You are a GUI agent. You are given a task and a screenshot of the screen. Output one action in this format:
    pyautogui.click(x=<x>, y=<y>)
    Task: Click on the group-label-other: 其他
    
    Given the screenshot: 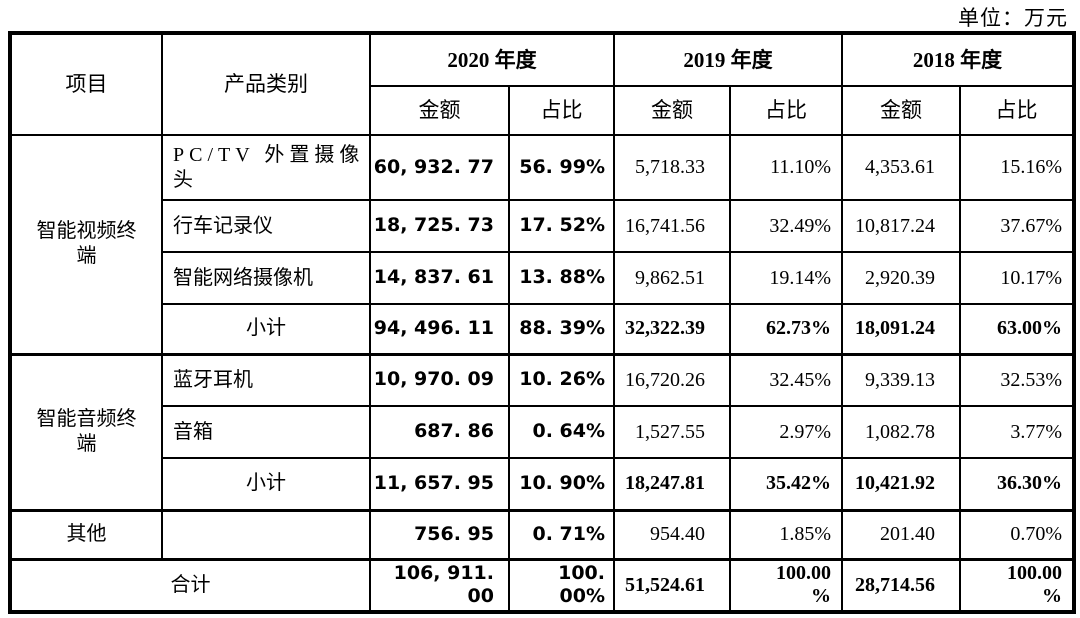 What is the action you would take?
    pyautogui.click(x=86, y=534)
    